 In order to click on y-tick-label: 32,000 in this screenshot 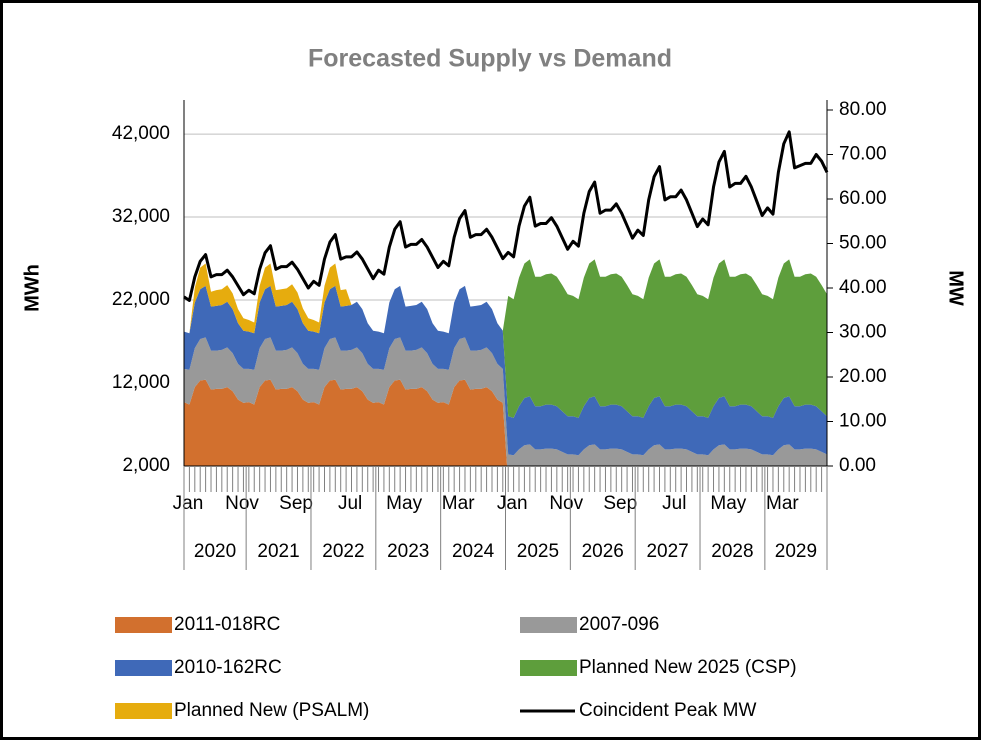, I will do `click(141, 216)`.